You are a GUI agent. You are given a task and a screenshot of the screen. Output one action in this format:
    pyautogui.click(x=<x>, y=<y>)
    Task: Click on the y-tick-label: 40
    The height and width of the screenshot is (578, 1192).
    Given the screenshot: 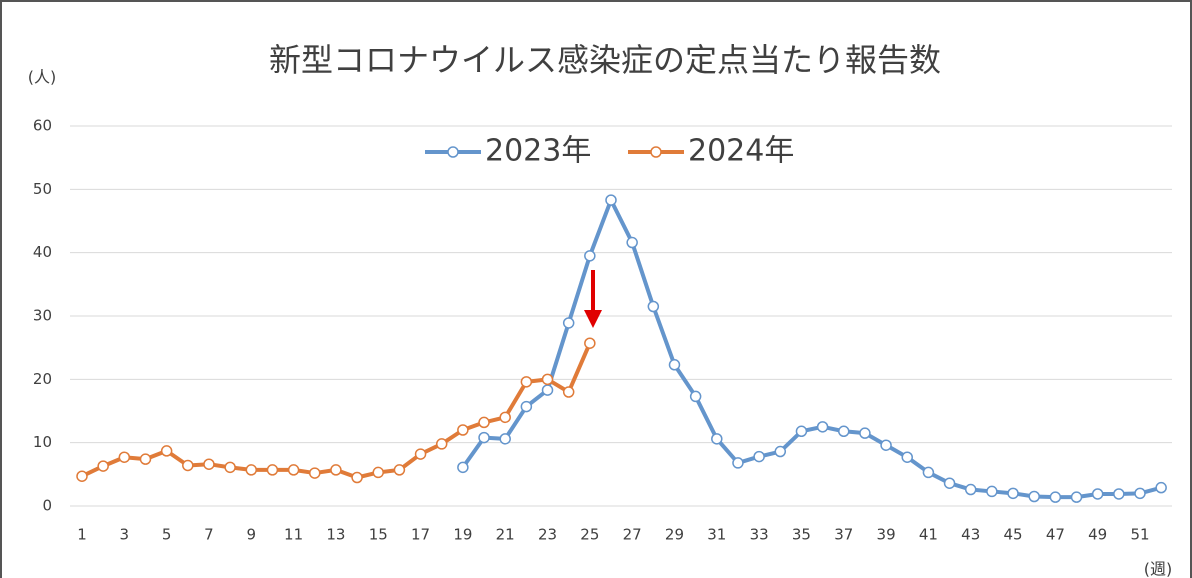 What is the action you would take?
    pyautogui.click(x=42, y=252)
    